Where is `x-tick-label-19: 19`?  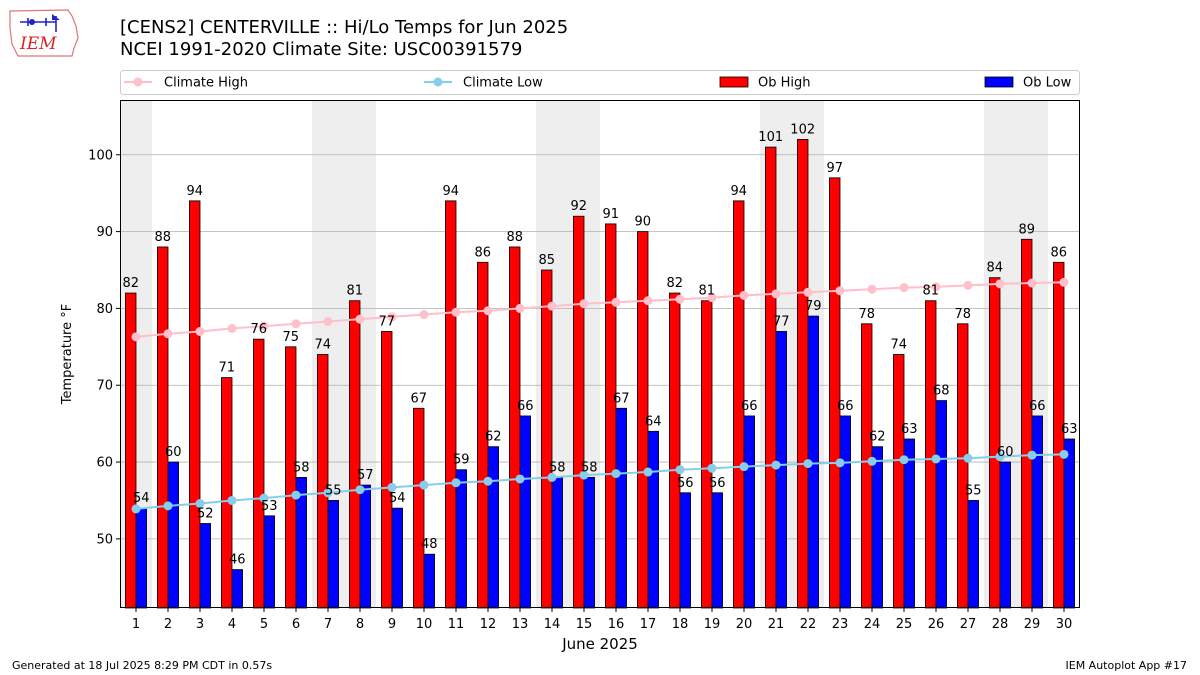
x-tick-label-19: 19 is located at coordinates (712, 624).